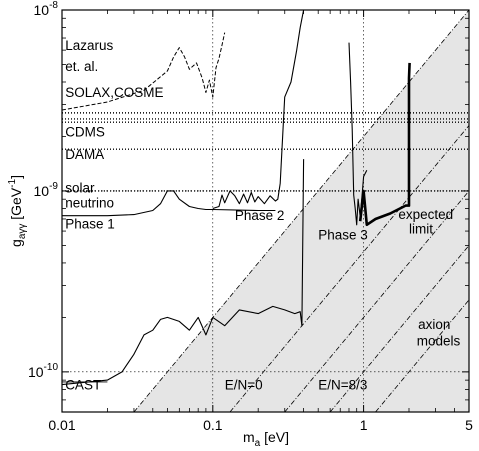  Describe the element at coordinates (384, 144) in the screenshot. I see `series-expected-limit` at that location.